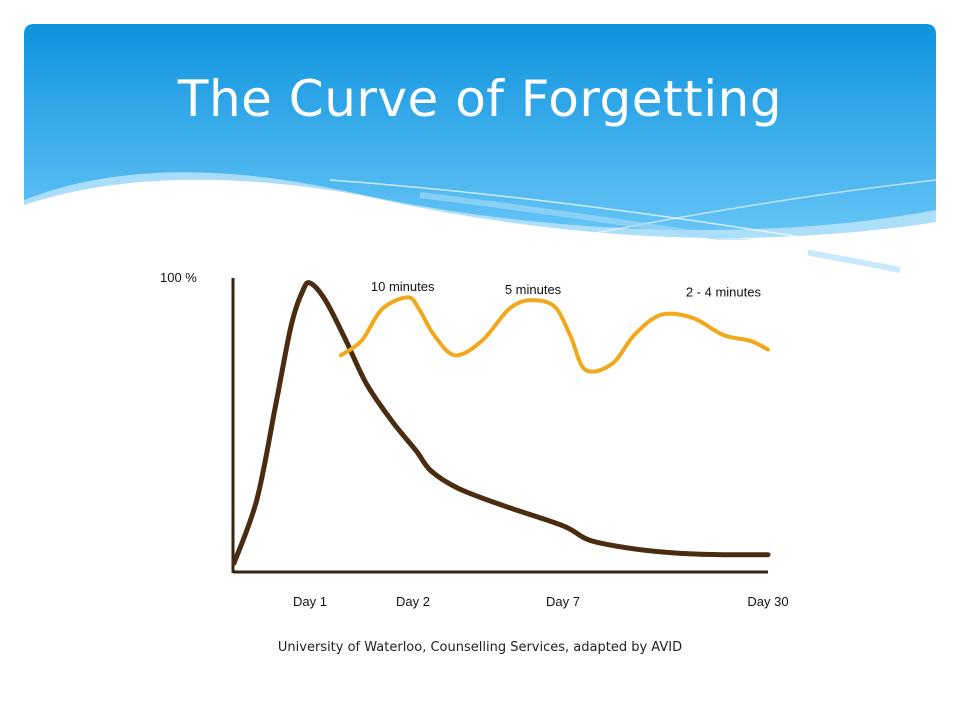 The image size is (960, 720). I want to click on series-annotation: 10 minutes, so click(403, 286).